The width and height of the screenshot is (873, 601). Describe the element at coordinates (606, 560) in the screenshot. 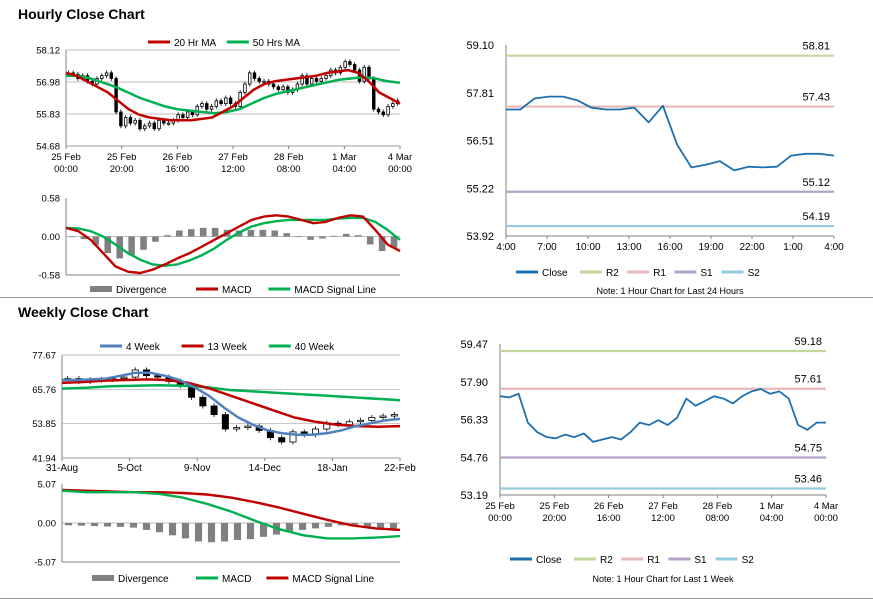

I see `weekly-levels-legend-label: R2` at that location.